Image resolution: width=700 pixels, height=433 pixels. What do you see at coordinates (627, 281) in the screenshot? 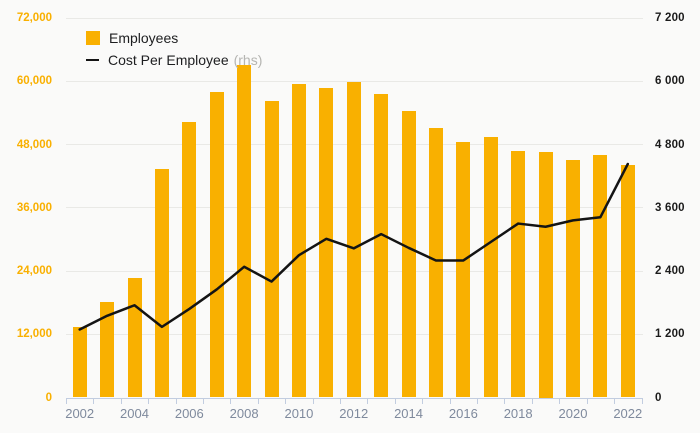
I see `bar-2022` at bounding box center [627, 281].